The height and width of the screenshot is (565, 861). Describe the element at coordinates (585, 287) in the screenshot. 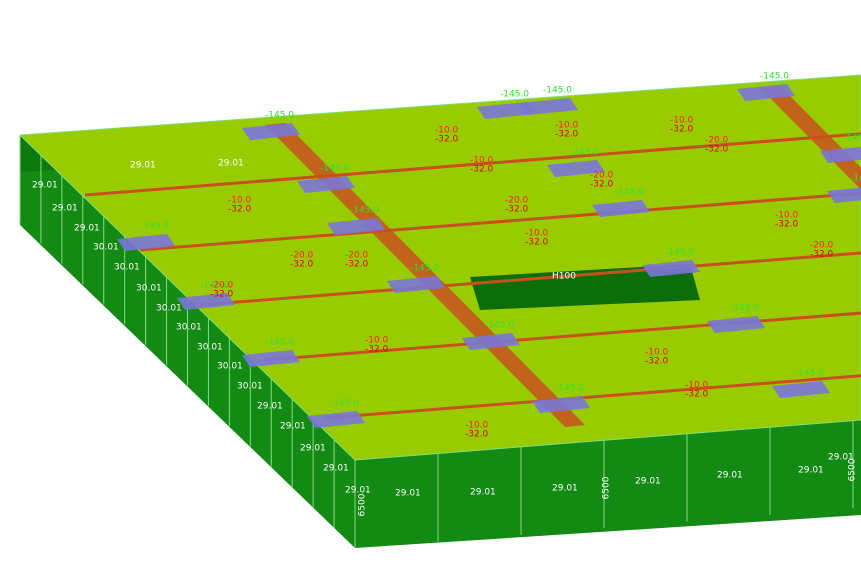

I see `opening` at that location.